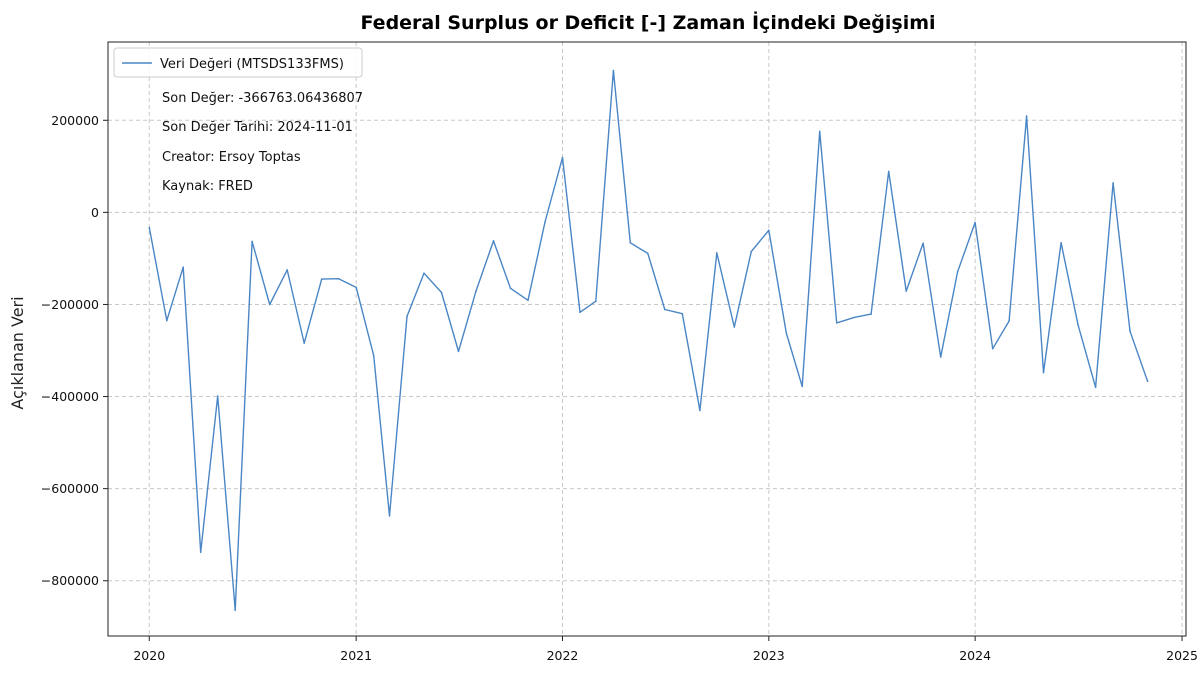  Describe the element at coordinates (70, 580) in the screenshot. I see `y-tick-label: −800000` at that location.